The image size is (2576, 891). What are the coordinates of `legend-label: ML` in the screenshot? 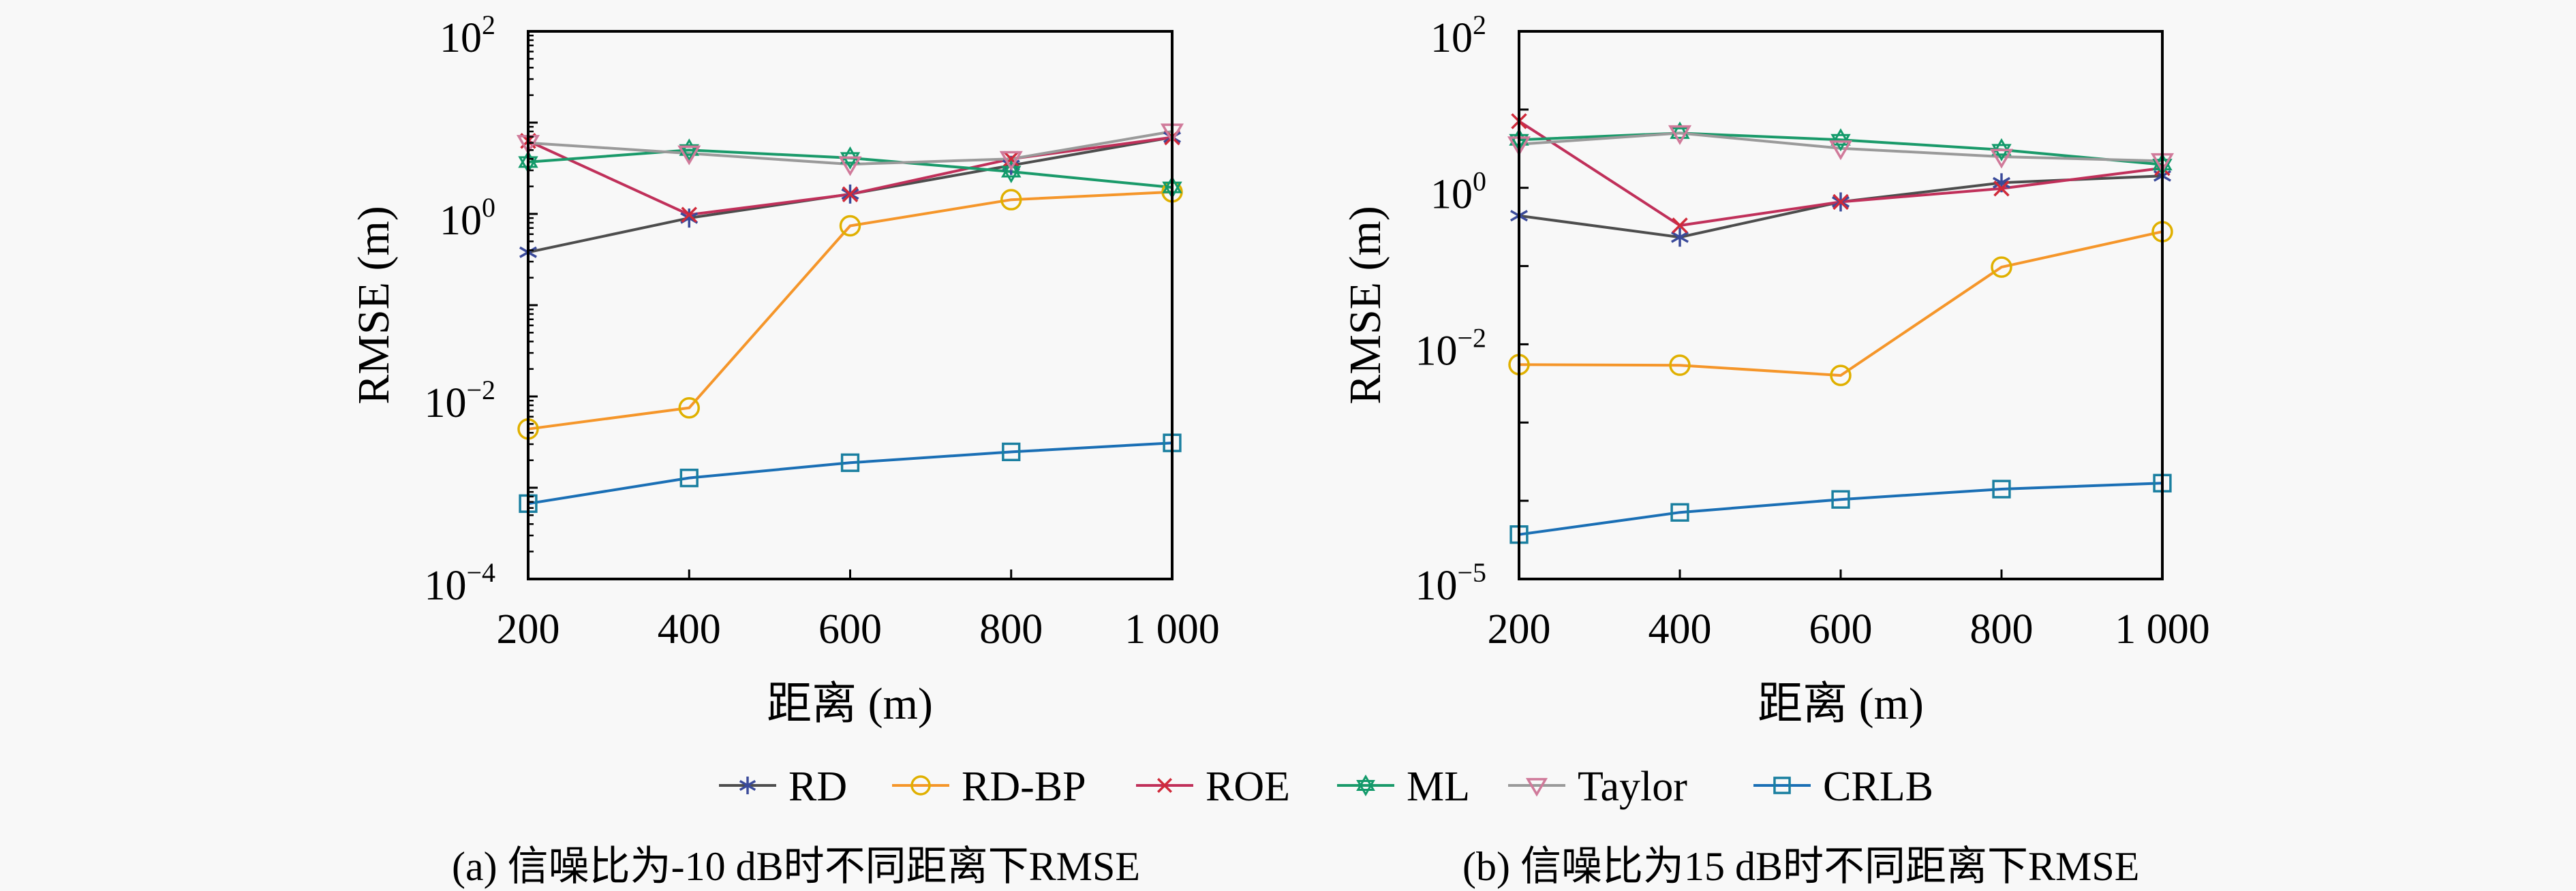 It's located at (1438, 787).